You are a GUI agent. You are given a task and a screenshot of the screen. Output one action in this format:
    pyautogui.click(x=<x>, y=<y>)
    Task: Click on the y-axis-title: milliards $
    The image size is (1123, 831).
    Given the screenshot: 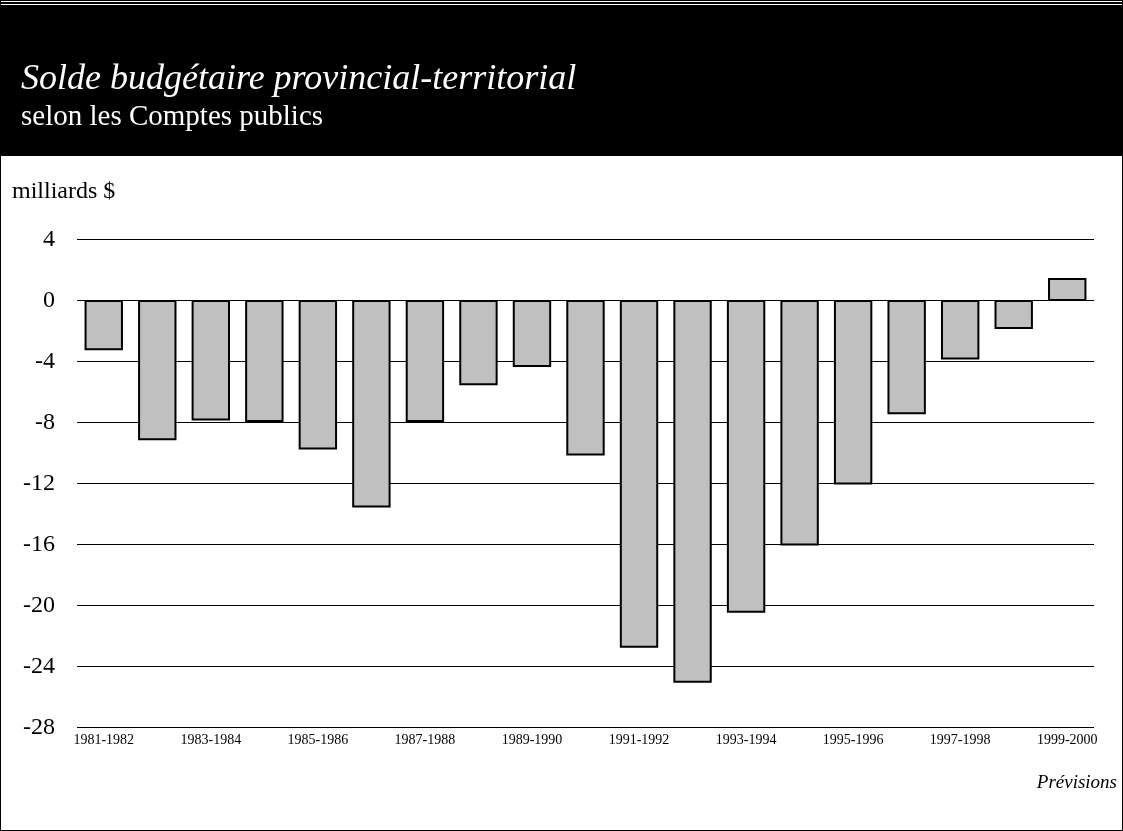 What is the action you would take?
    pyautogui.click(x=64, y=190)
    